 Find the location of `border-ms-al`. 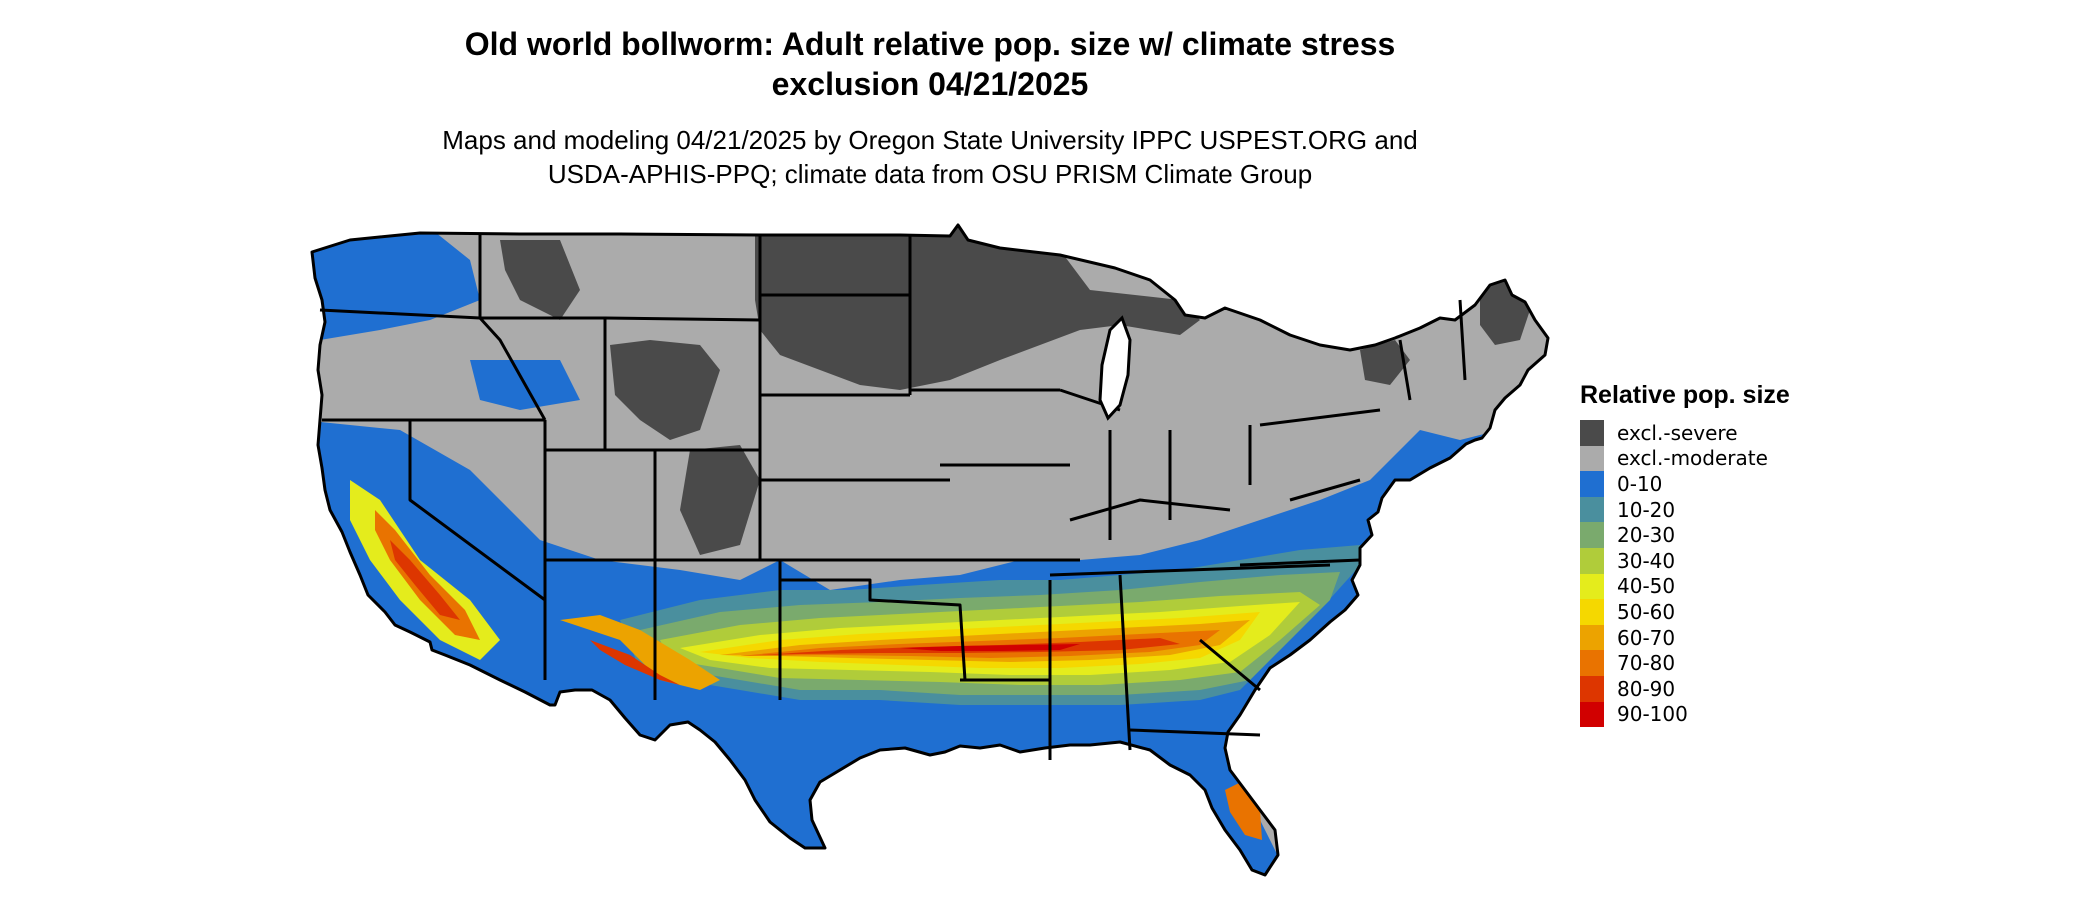

border-ms-al is located at coordinates (1090, 667).